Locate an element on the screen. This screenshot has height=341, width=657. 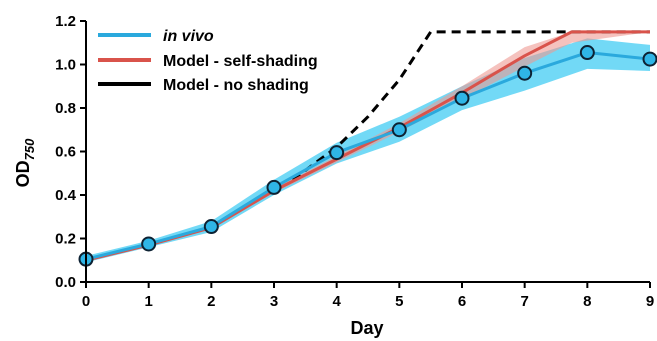
x-tick-label: 4 is located at coordinates (336, 301).